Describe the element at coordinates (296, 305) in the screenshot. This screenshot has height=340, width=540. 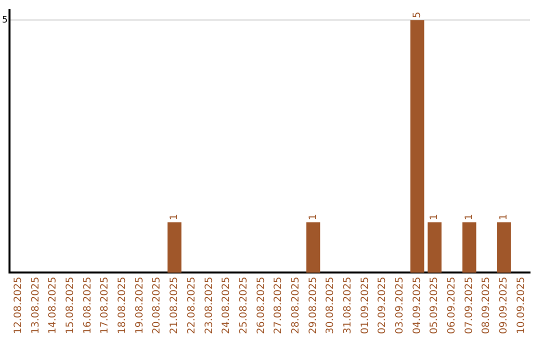
I see `x-tick-label: 28.08.2025` at that location.